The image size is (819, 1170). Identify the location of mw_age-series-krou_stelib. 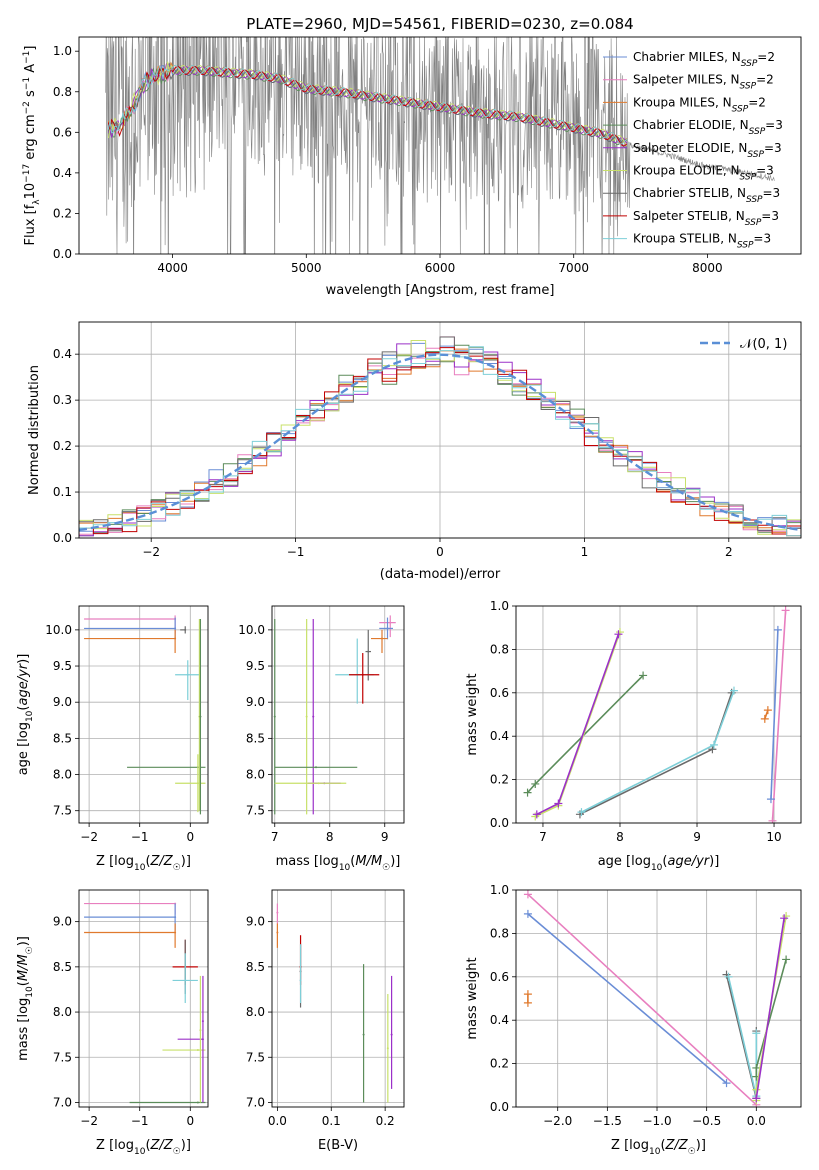
(658, 751).